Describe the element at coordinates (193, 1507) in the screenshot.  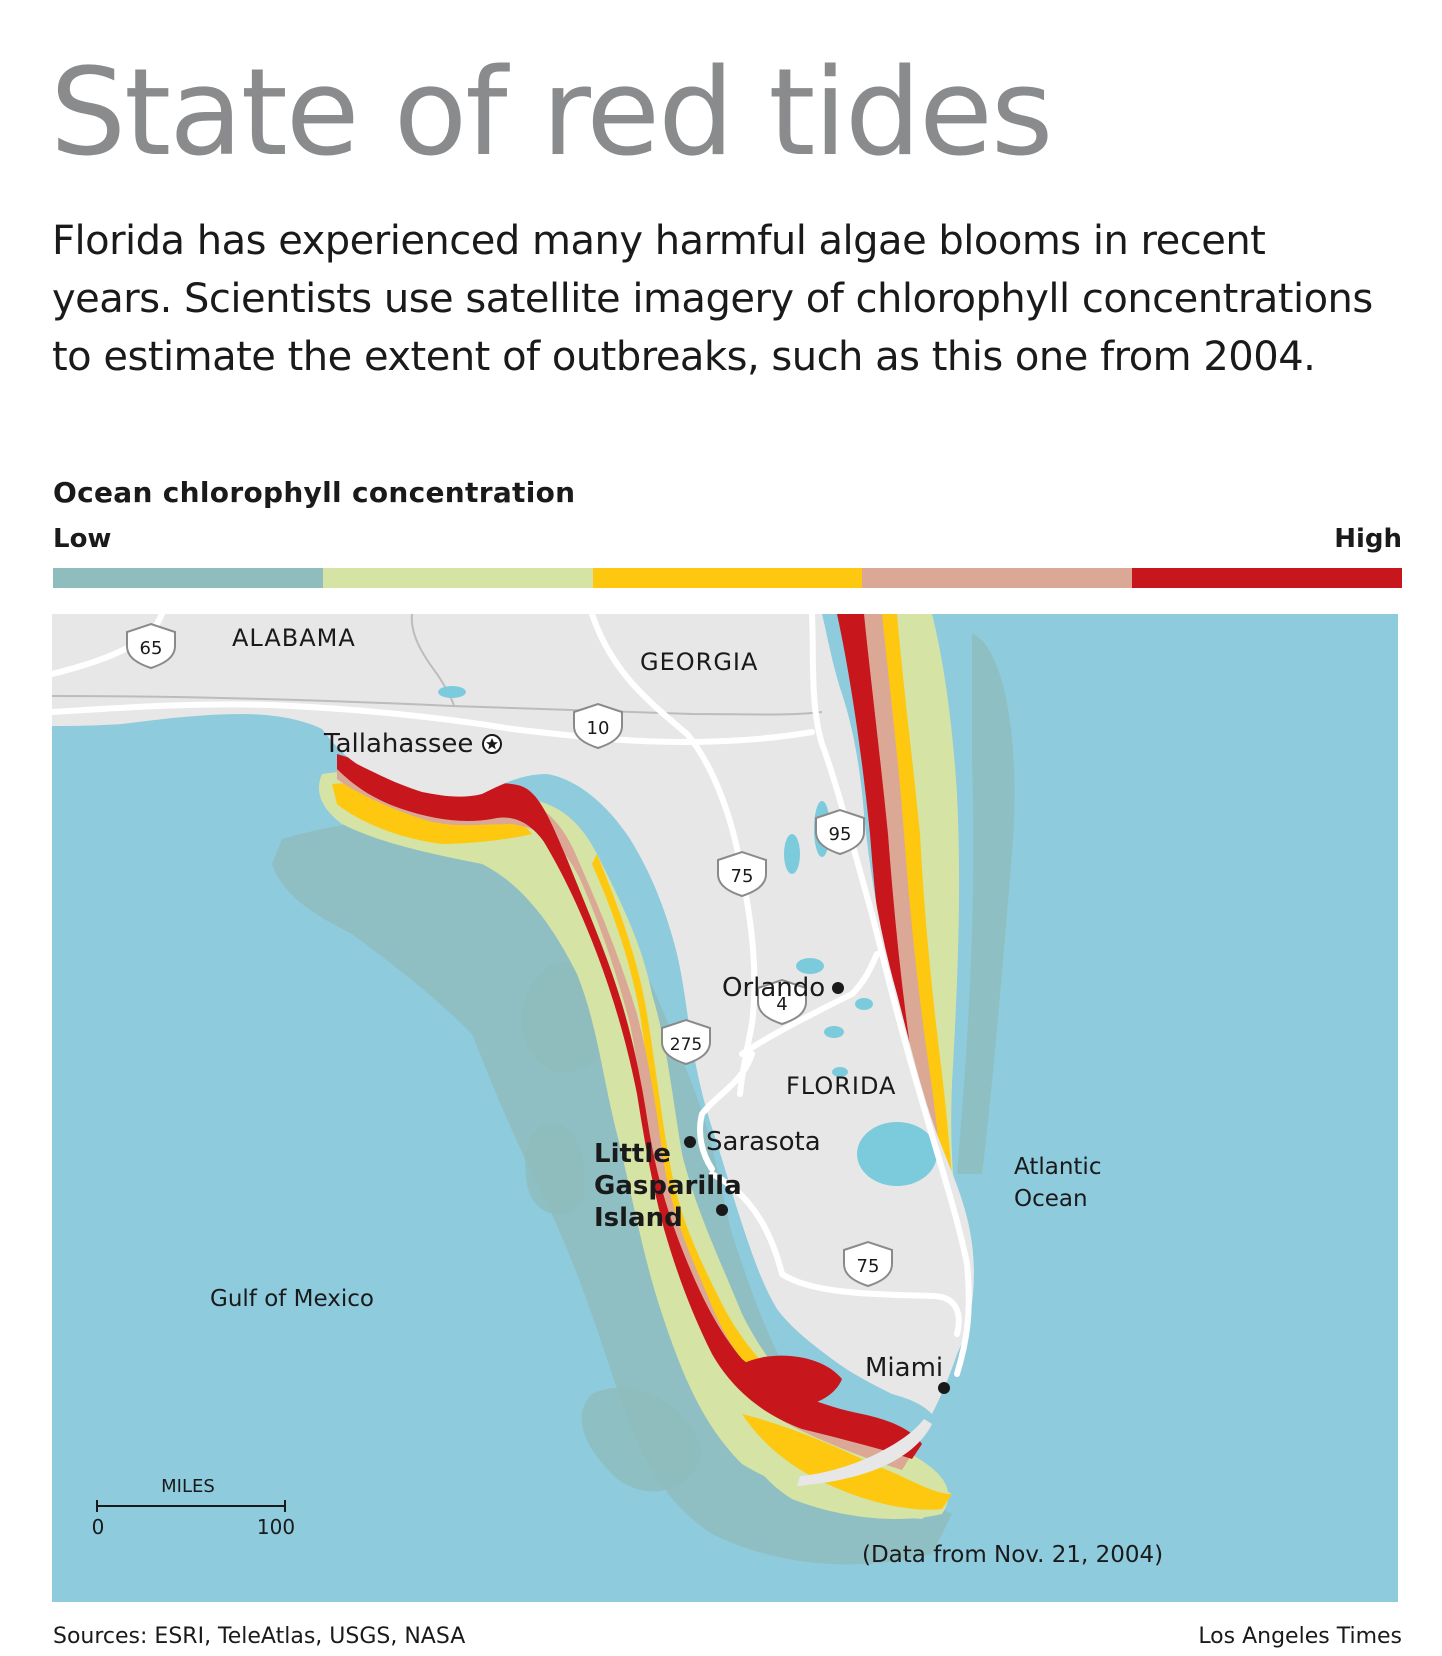
I see `scale-bar: MILES 0 100` at that location.